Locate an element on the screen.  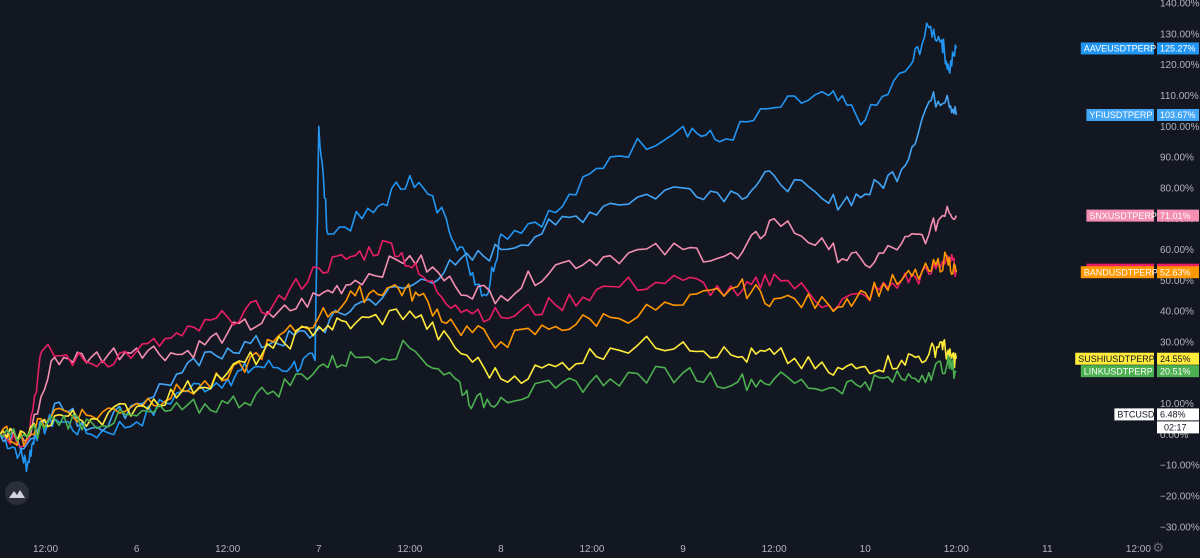
price-tag-name: BTCUSD is located at coordinates (1136, 415).